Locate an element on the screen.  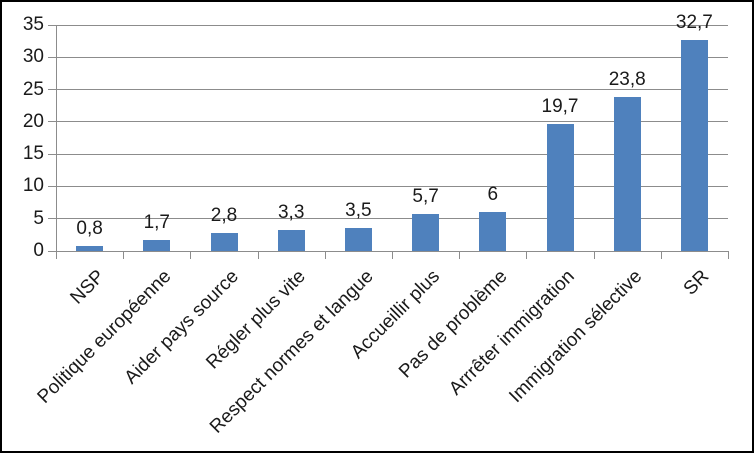
y-axis-line is located at coordinates (56, 138).